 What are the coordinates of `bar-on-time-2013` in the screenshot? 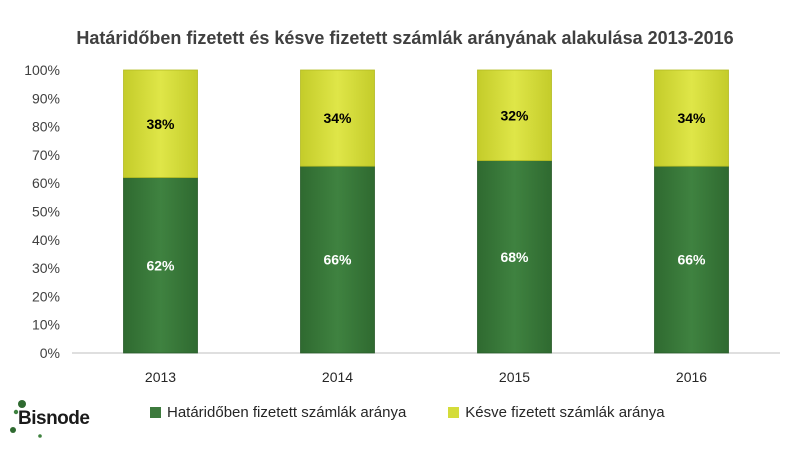 It's located at (160, 265).